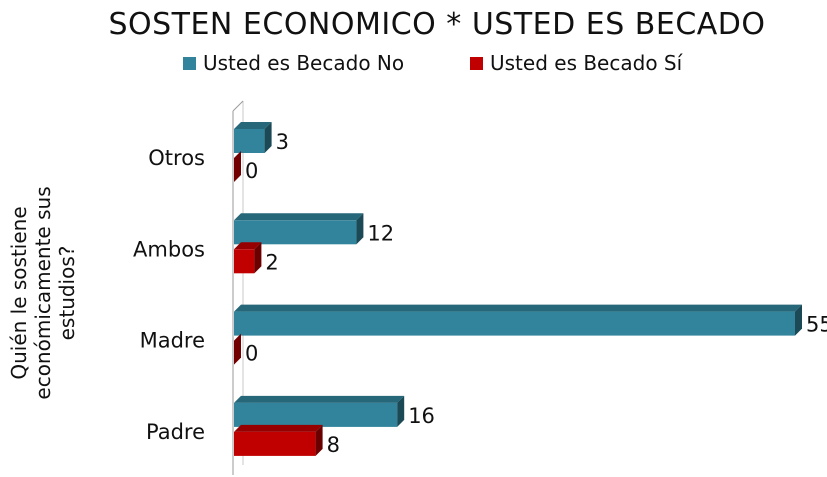 The height and width of the screenshot is (477, 827). Describe the element at coordinates (421, 416) in the screenshot. I see `value-label-padre-no: 16` at that location.